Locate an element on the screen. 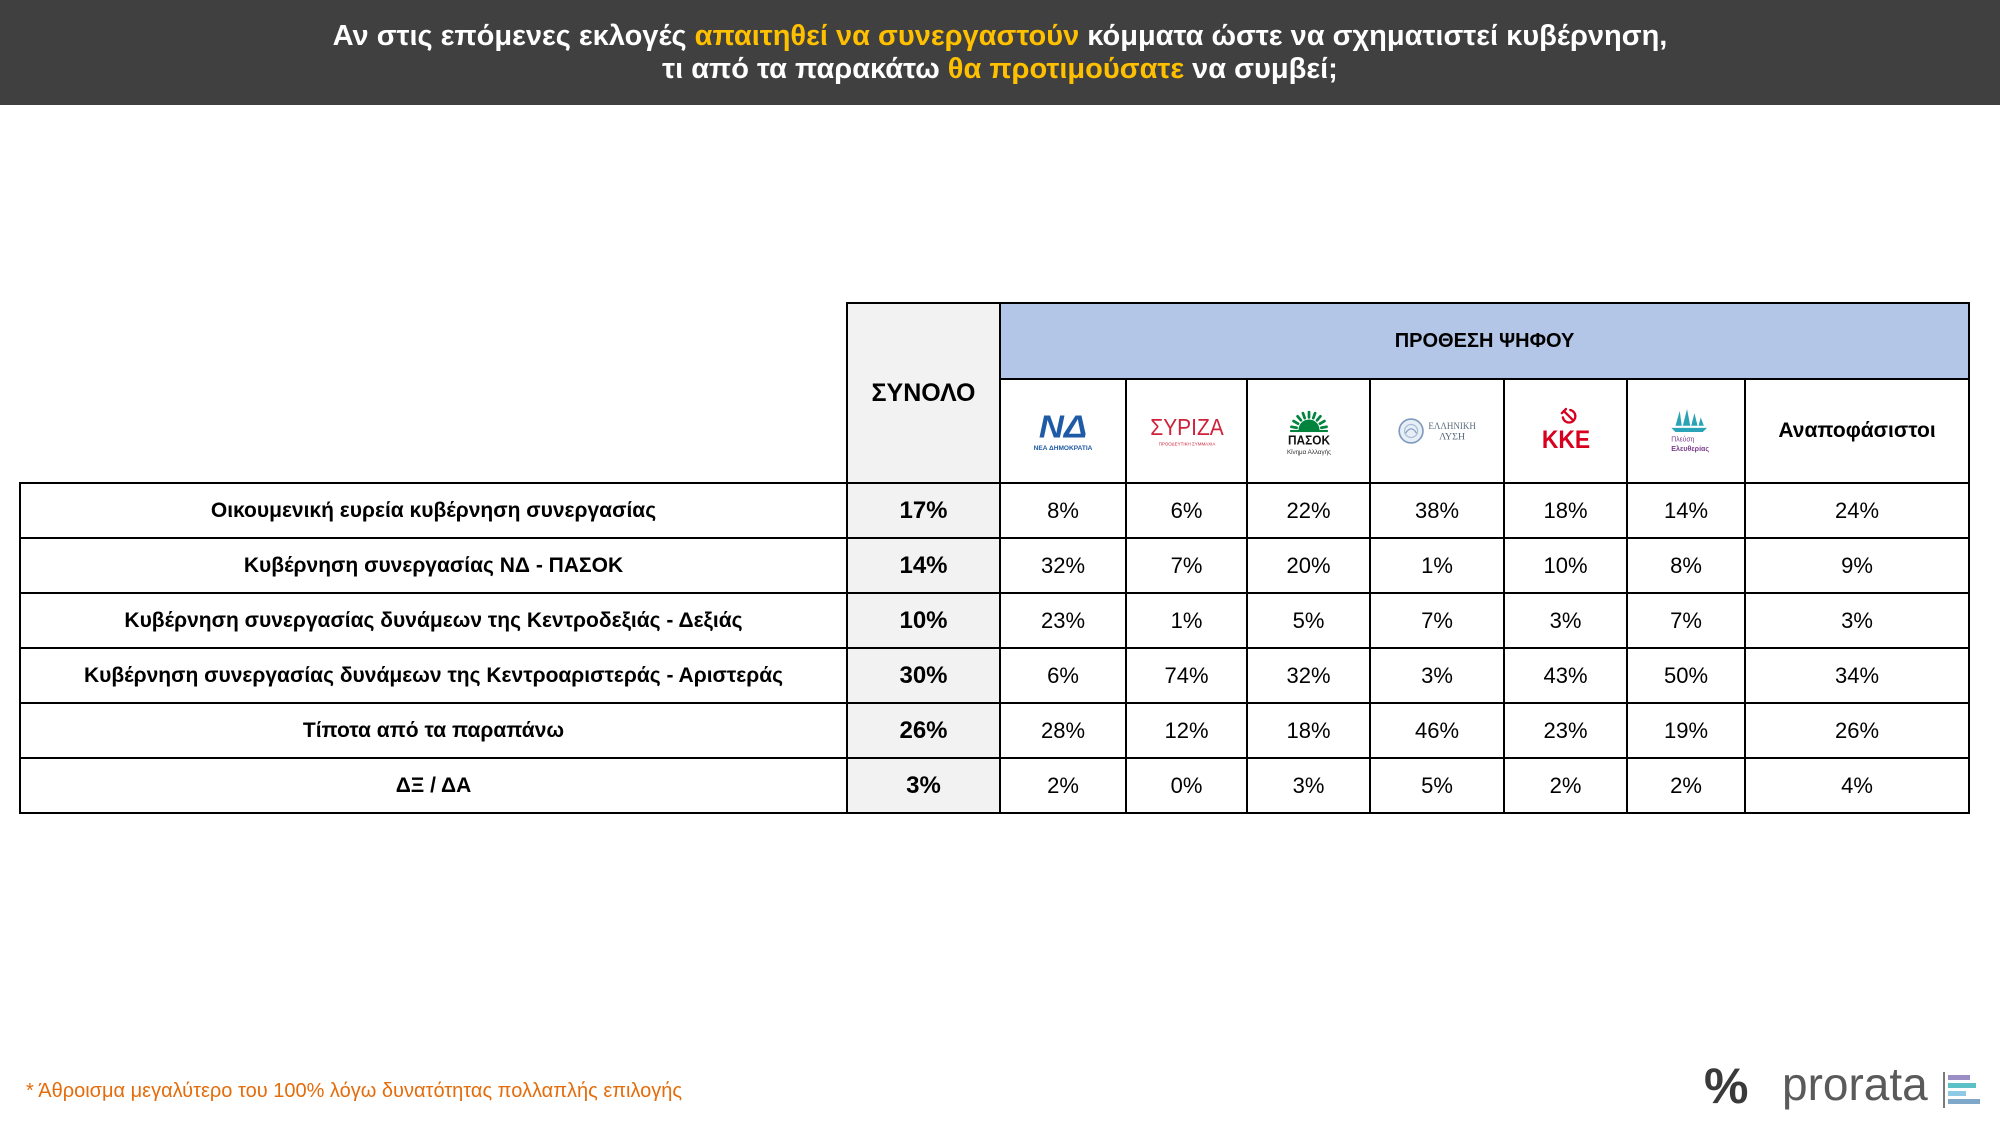 This screenshot has height=1125, width=2000. value-cell: 34% is located at coordinates (1857, 675).